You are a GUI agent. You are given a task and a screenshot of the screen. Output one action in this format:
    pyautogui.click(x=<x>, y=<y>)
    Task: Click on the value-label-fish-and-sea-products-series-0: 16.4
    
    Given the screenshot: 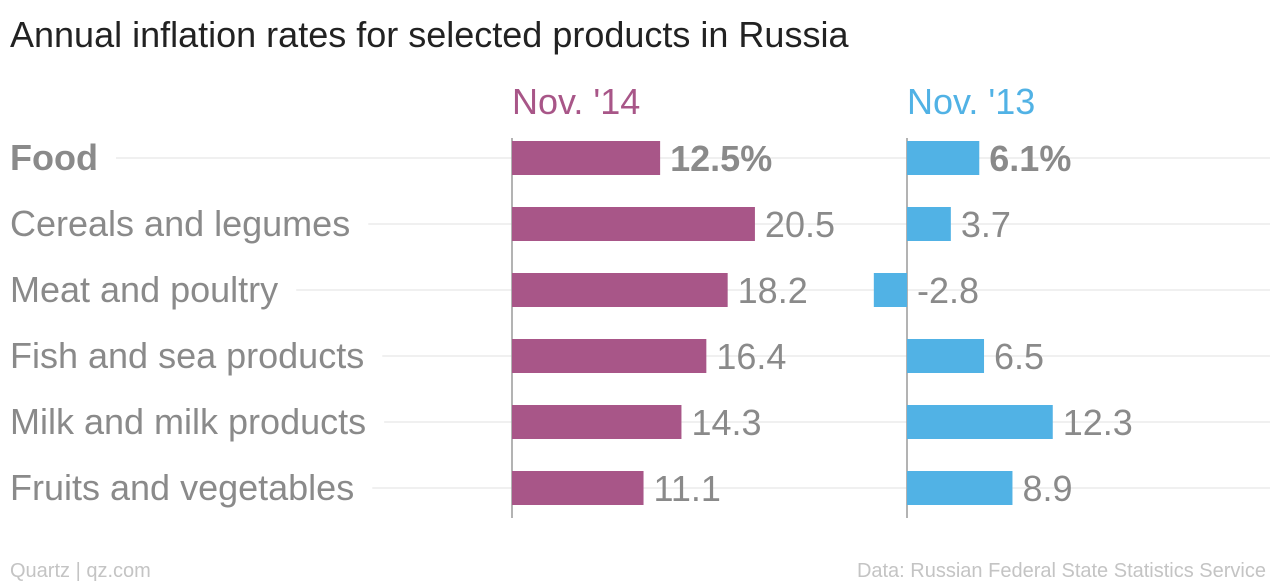 What is the action you would take?
    pyautogui.click(x=751, y=356)
    